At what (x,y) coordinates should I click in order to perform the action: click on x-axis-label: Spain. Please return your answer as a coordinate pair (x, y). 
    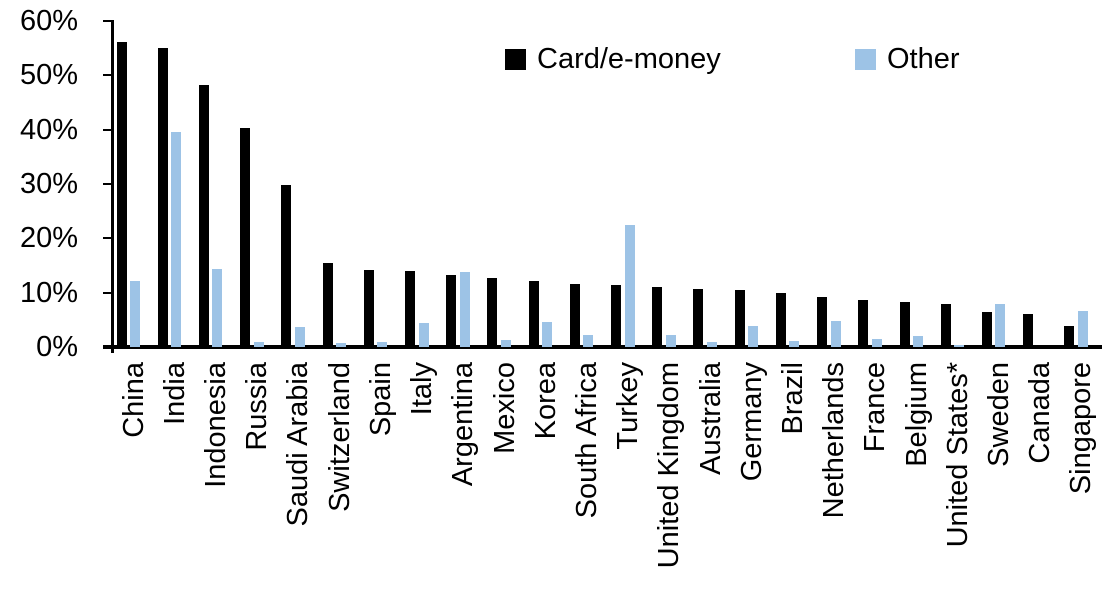
    Looking at the image, I should click on (380, 399).